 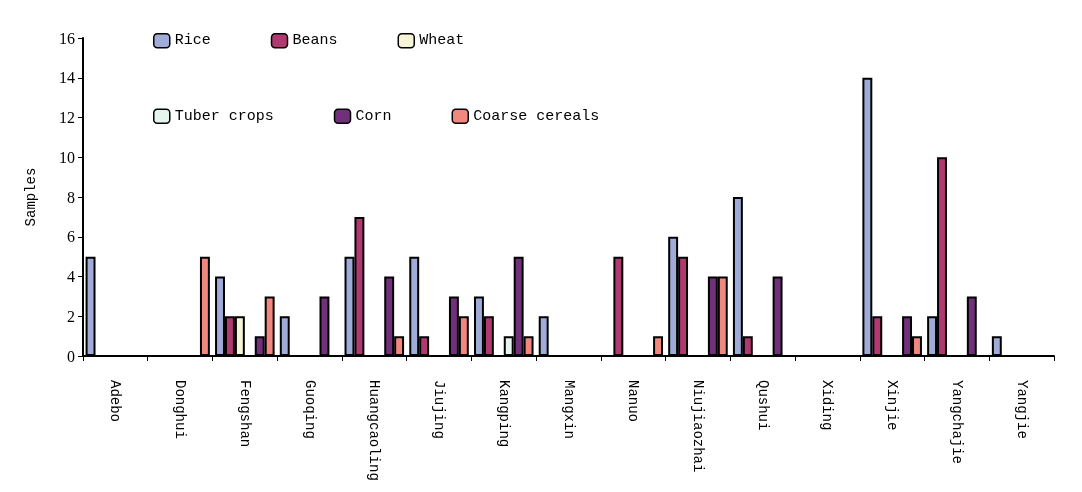 I want to click on y-tick-label: 2, so click(x=71, y=316).